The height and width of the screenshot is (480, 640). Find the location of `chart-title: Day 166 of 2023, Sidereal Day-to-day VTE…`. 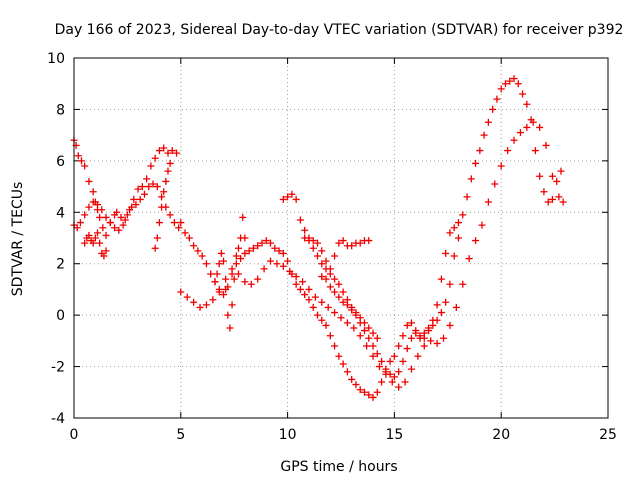

chart-title: Day 166 of 2023, Sidereal Day-to-day VTE… is located at coordinates (339, 30).